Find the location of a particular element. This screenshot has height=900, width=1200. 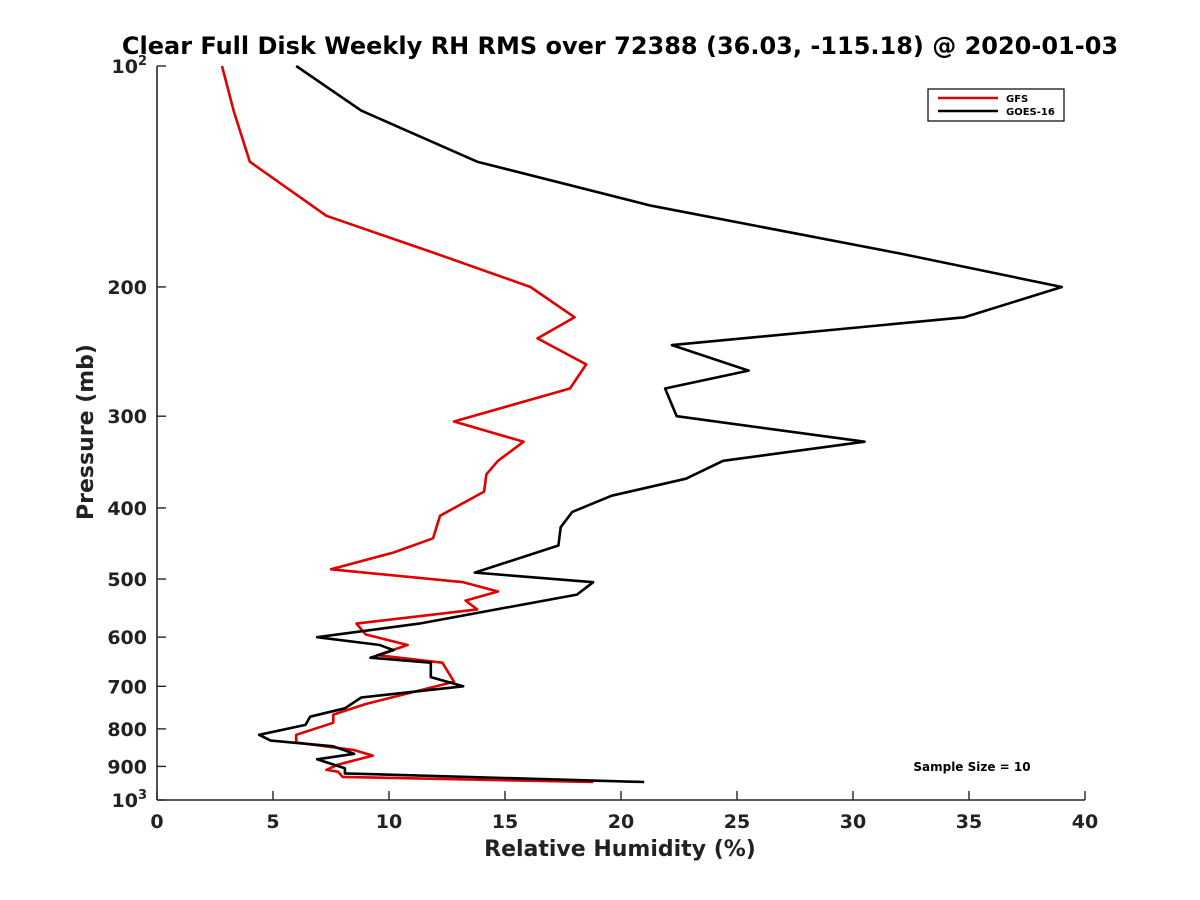

legend: GFS GOES-16 is located at coordinates (996, 105).